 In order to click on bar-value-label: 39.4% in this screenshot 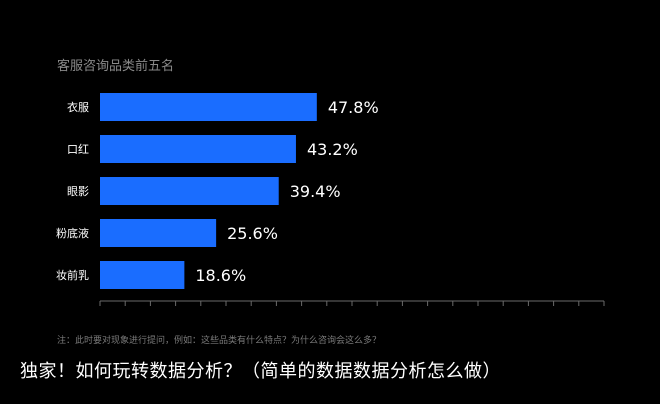, I will do `click(315, 191)`.